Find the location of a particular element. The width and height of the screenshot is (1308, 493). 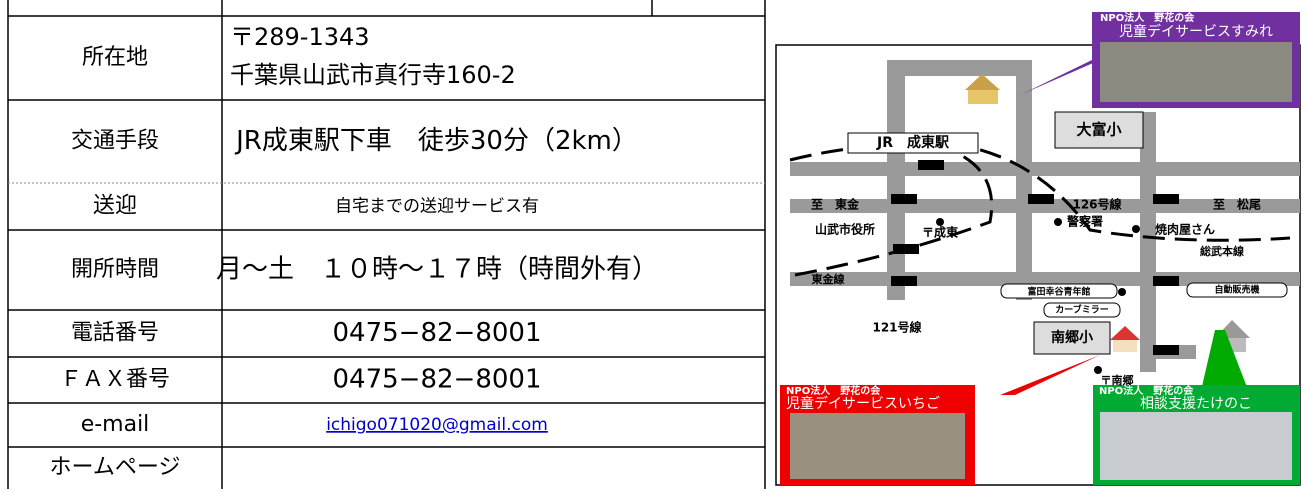

row-label: 送迎 is located at coordinates (115, 206).